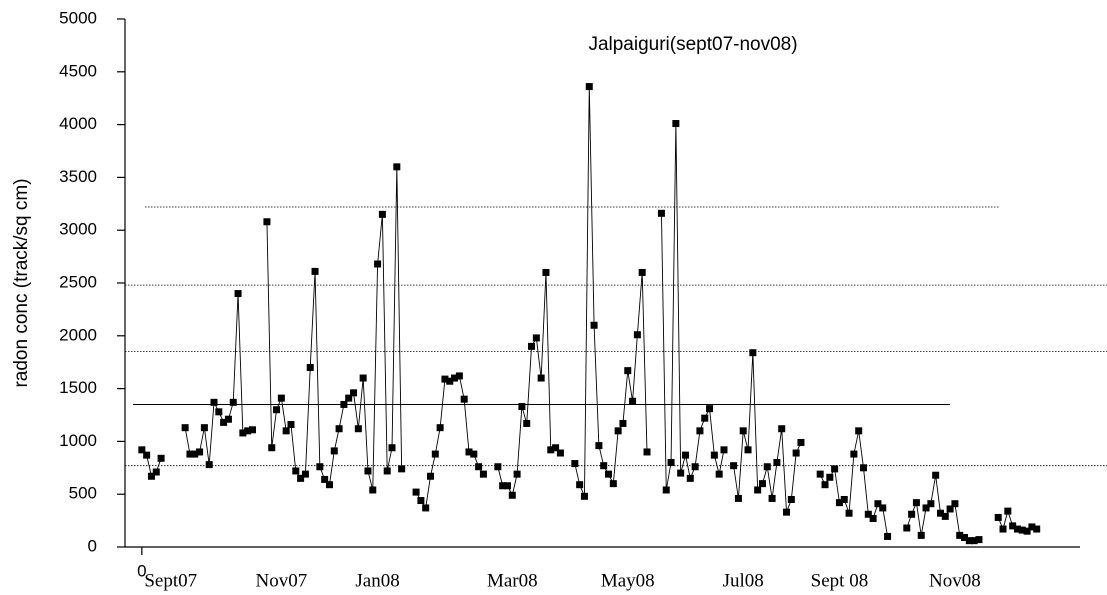 The width and height of the screenshot is (1107, 595). Describe the element at coordinates (170, 580) in the screenshot. I see `x-tick-label: Sept07` at that location.